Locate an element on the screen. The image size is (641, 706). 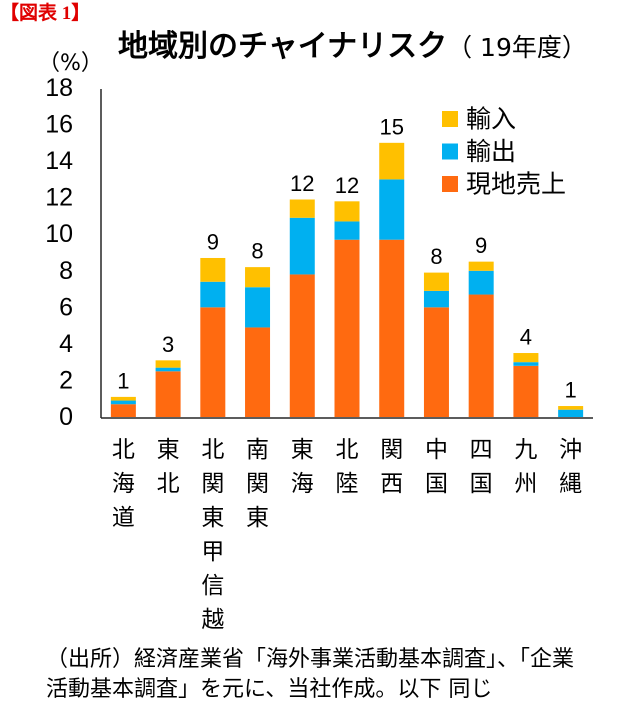
legend-item: 現地売上 is located at coordinates (504, 184).